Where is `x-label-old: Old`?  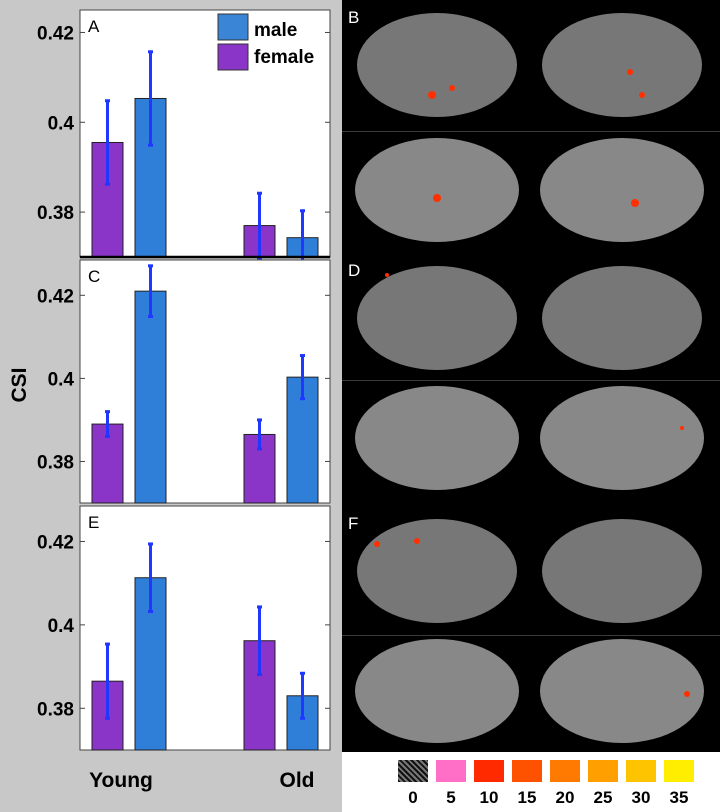 x-label-old: Old is located at coordinates (297, 780).